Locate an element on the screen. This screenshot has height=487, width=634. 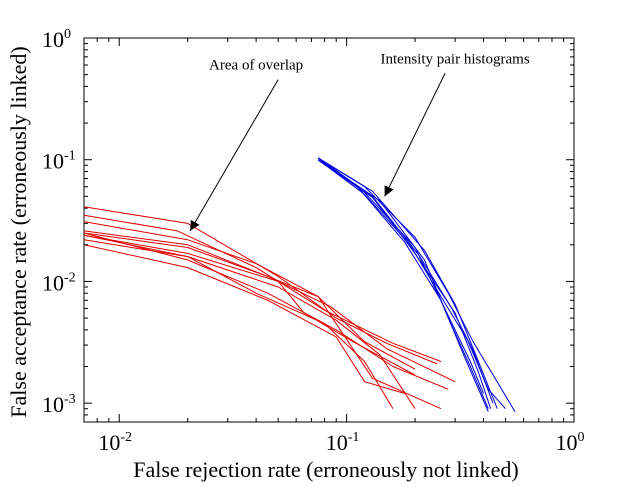
x-tick-label: 10⁻¹ is located at coordinates (343, 442).